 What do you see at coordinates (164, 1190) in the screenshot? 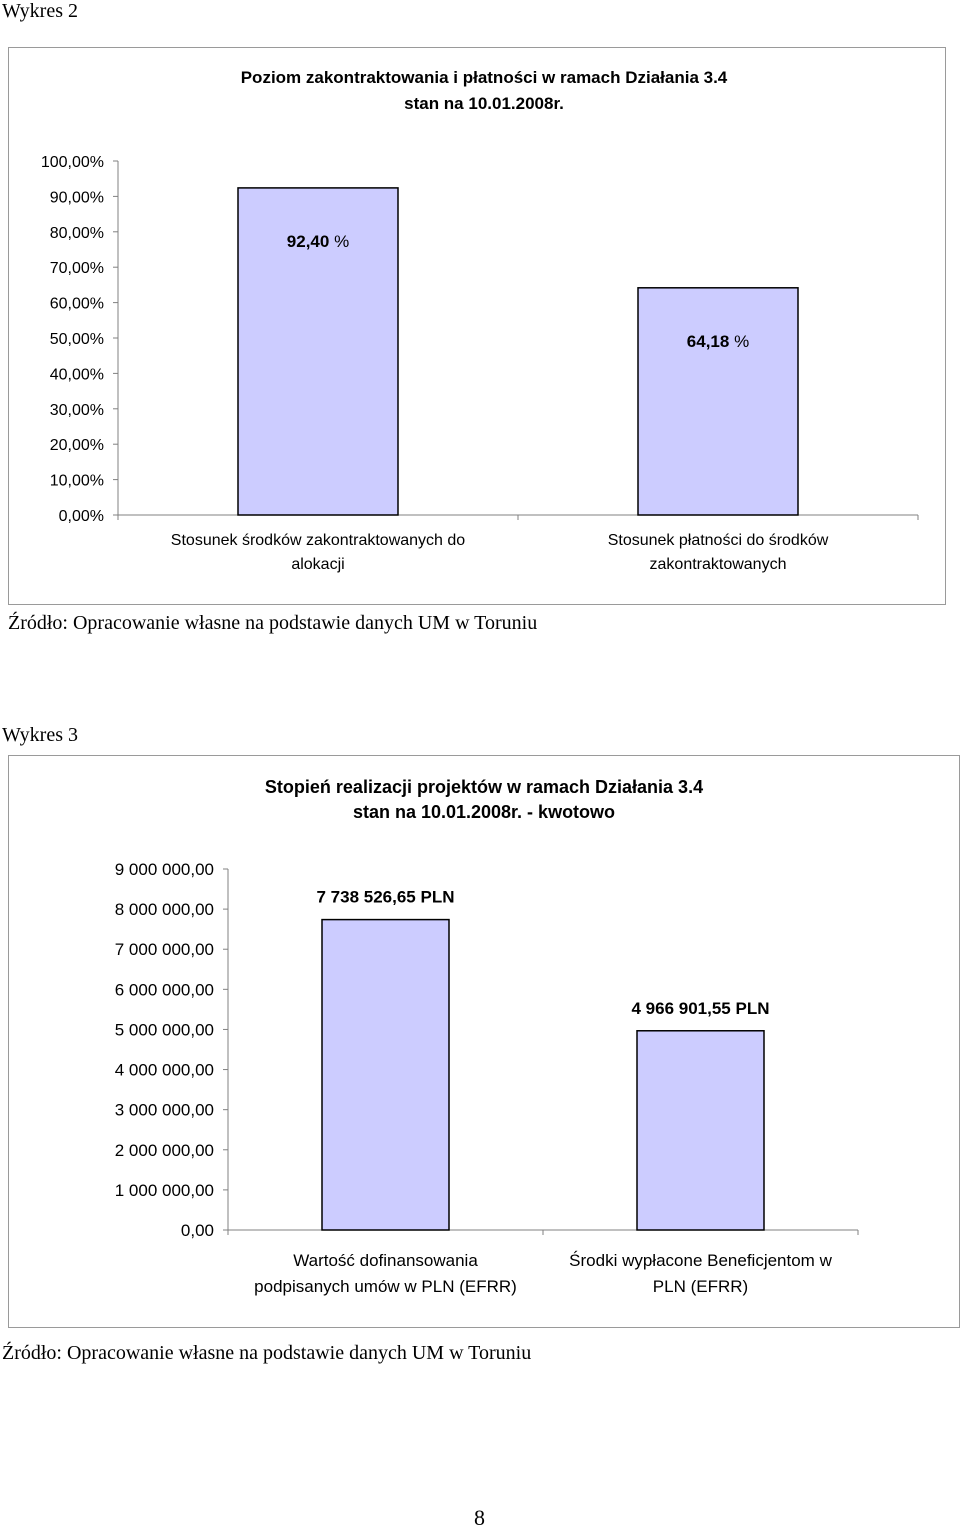
I see `y-tick-label: 1 000 000,00` at bounding box center [164, 1190].